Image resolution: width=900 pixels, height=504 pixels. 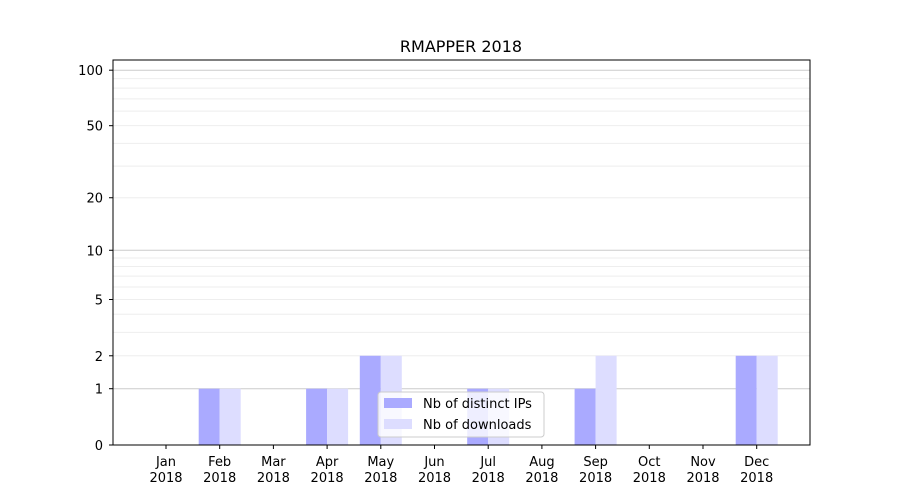 I want to click on x-tick-label: Jul, so click(x=487, y=462).